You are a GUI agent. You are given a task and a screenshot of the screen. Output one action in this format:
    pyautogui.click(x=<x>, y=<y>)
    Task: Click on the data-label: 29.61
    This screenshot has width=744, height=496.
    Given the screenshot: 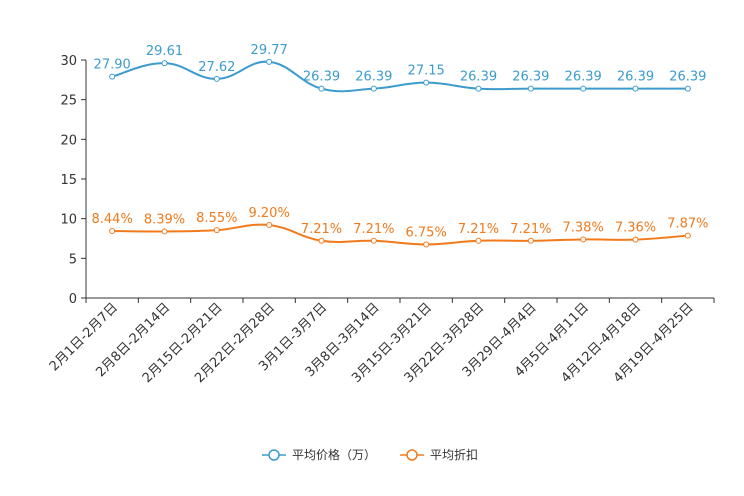 What is the action you would take?
    pyautogui.click(x=164, y=51)
    